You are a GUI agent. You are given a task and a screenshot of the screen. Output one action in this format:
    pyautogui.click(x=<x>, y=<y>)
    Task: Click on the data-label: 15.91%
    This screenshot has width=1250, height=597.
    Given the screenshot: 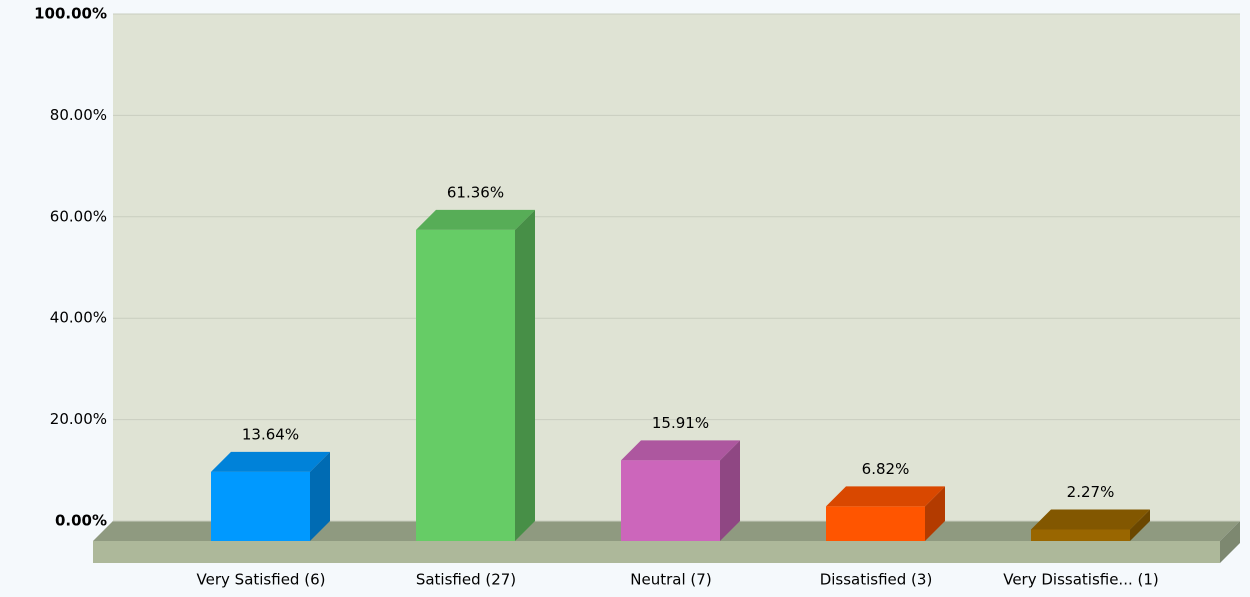 What is the action you would take?
    pyautogui.click(x=680, y=423)
    